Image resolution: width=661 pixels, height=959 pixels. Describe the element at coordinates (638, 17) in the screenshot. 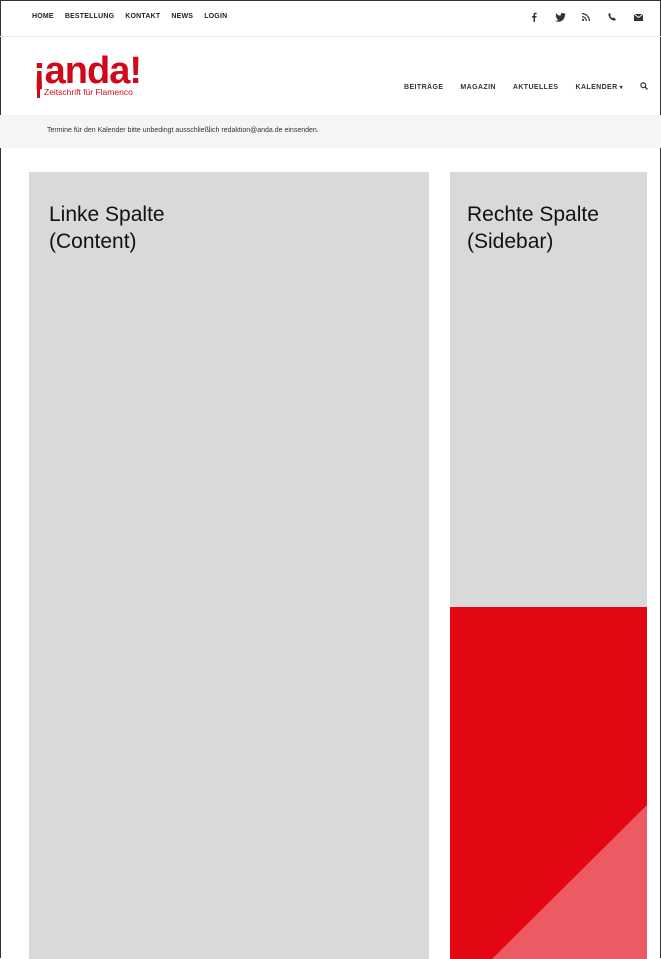

I see `mail-icon` at that location.